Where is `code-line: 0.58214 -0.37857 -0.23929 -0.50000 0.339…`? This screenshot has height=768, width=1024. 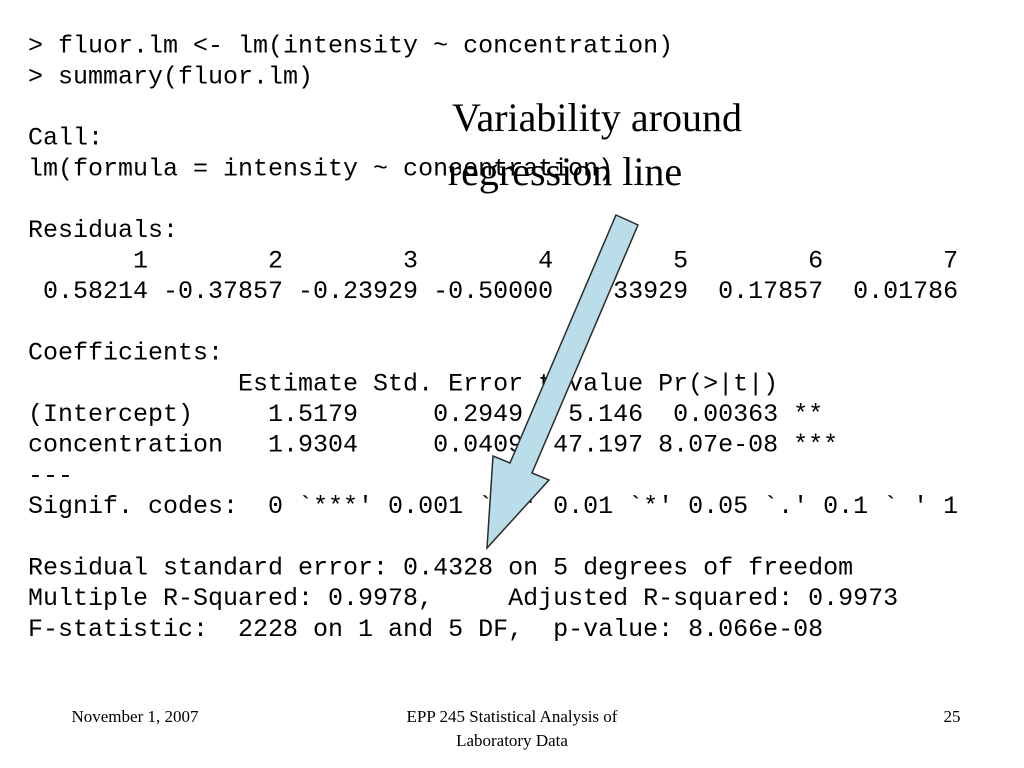
code-line: 0.58214 -0.37857 -0.23929 -0.50000 0.339… is located at coordinates (493, 291).